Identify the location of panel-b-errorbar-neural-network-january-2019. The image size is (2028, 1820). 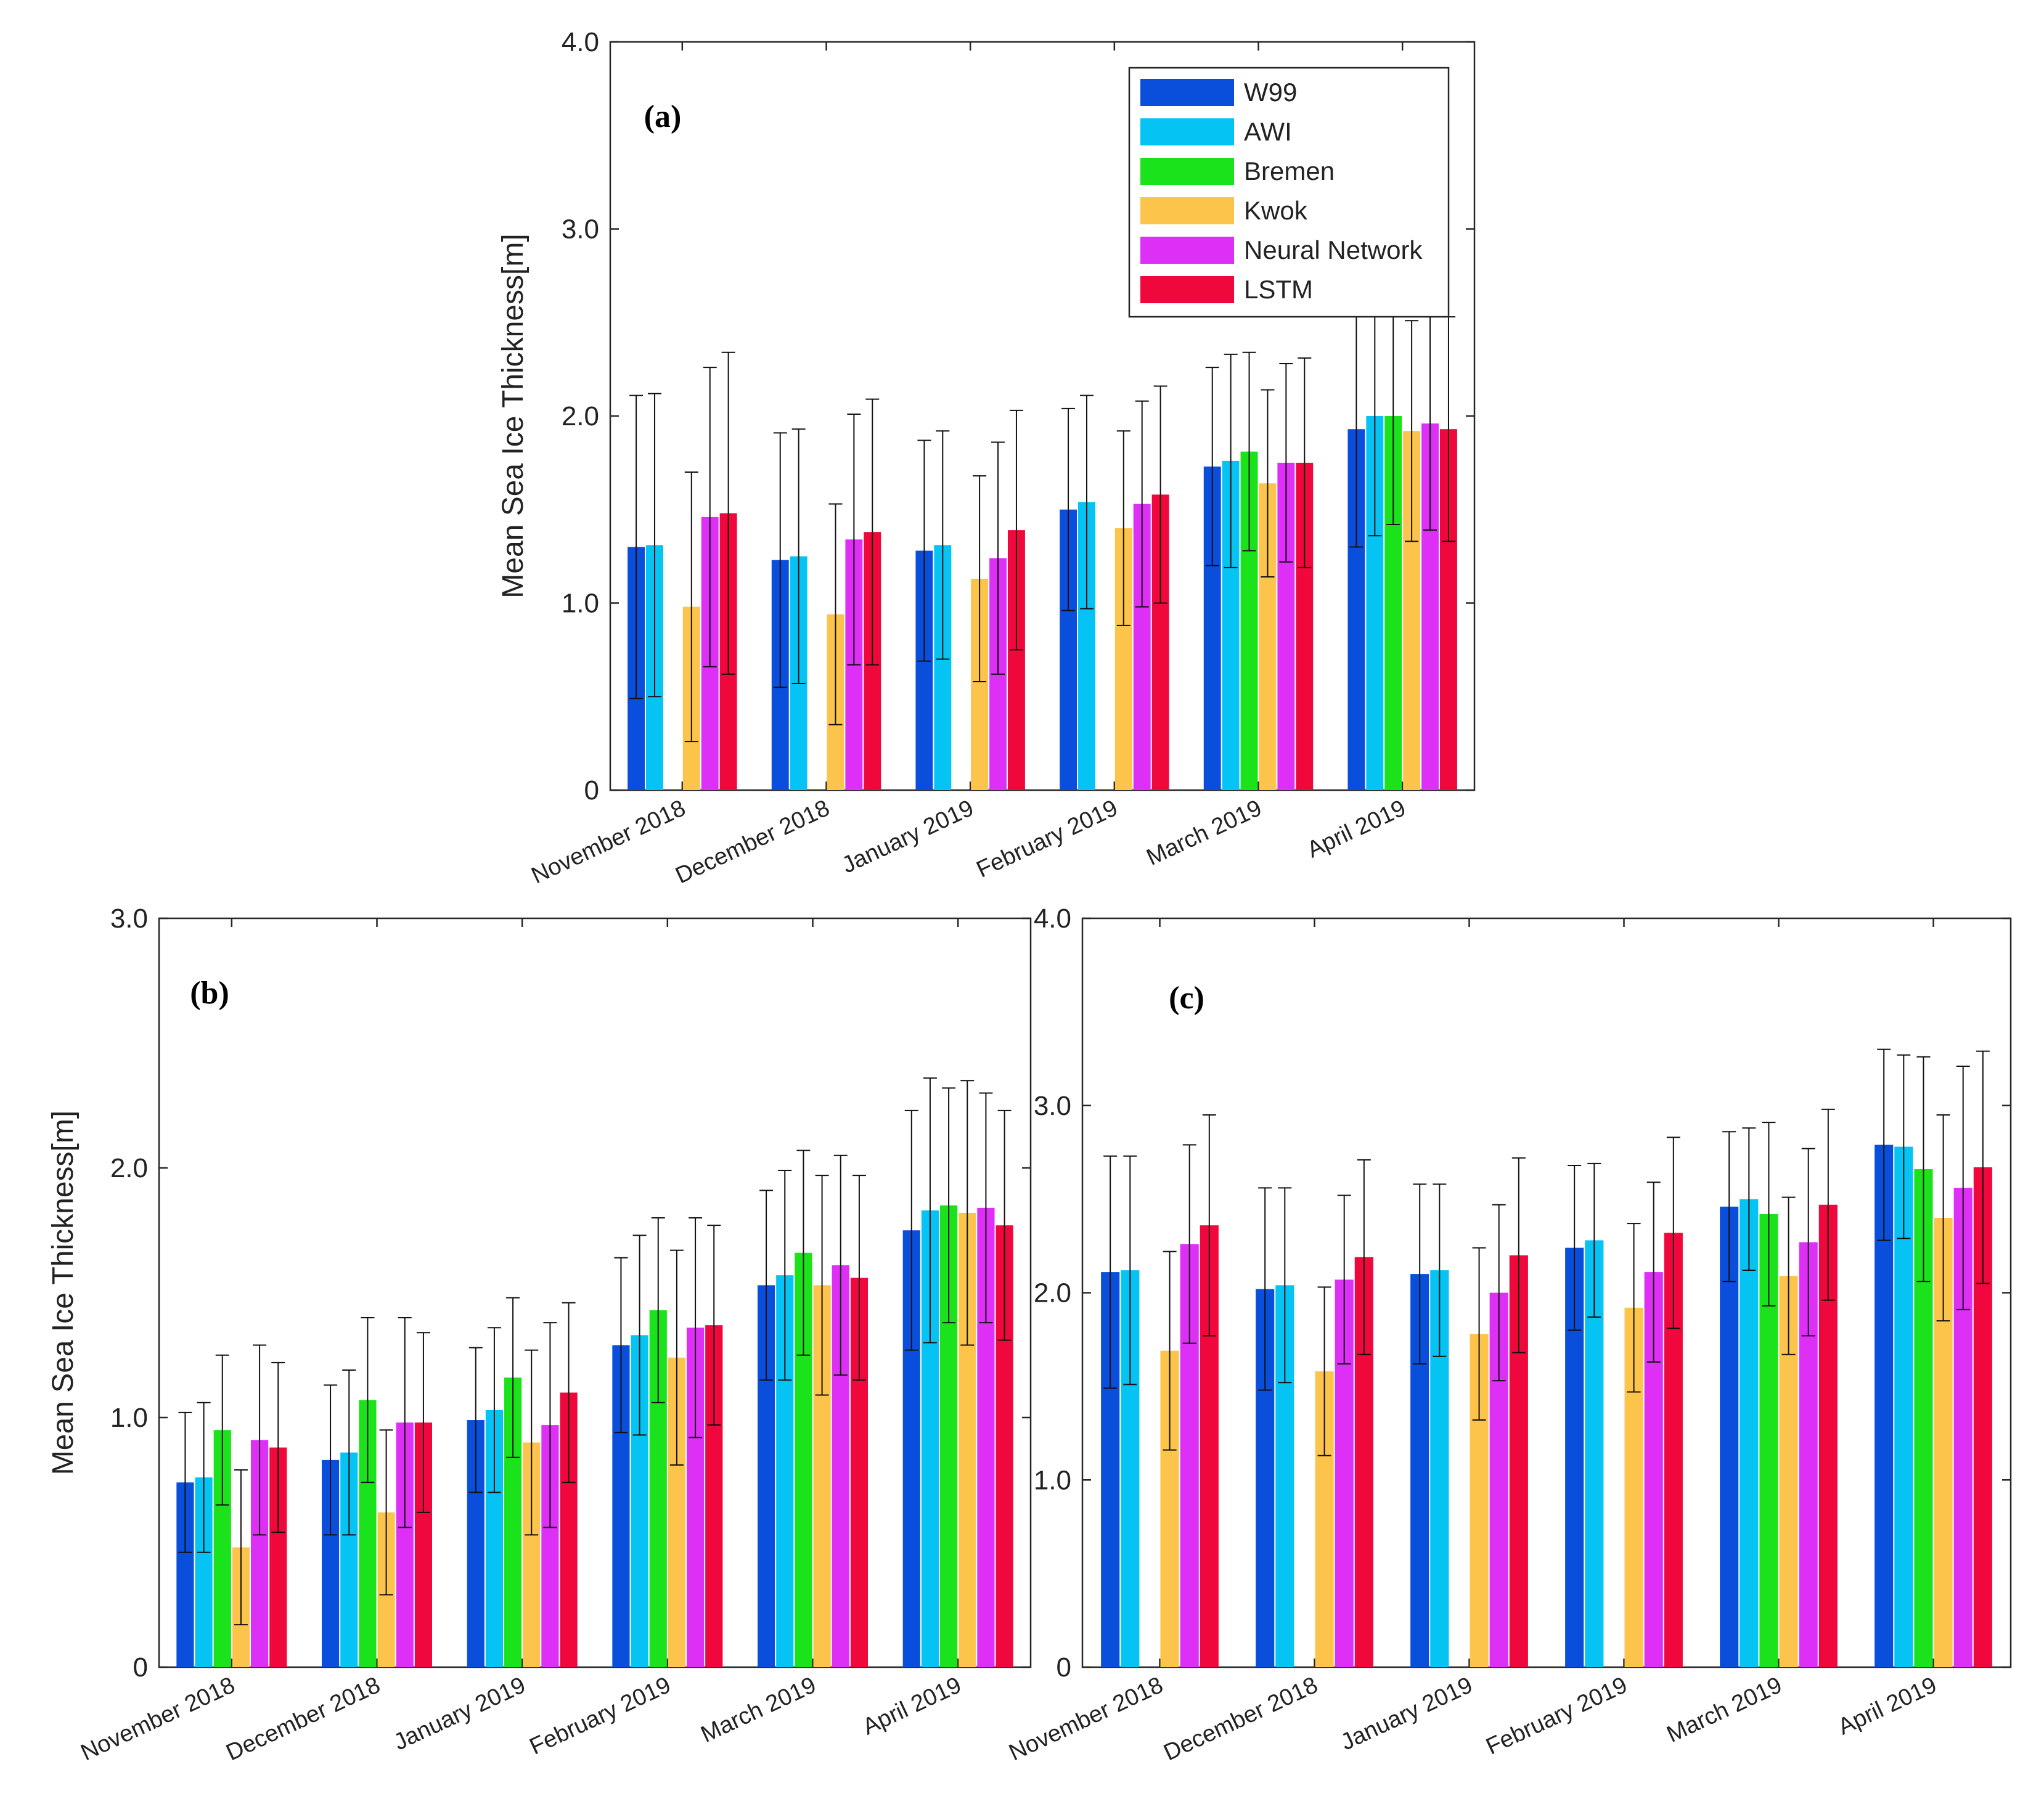
(550, 1425).